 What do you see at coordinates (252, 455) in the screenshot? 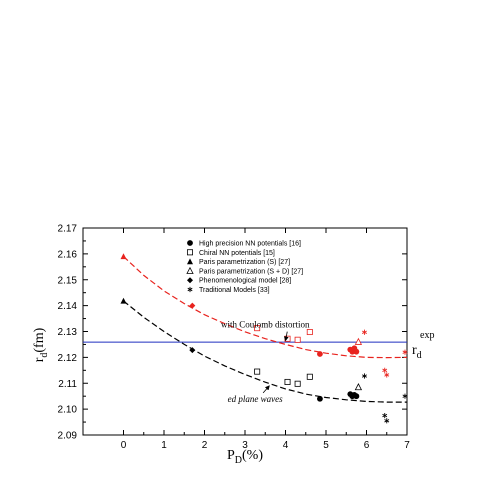
I see `x-axis-label-unit: (%)` at bounding box center [252, 455].